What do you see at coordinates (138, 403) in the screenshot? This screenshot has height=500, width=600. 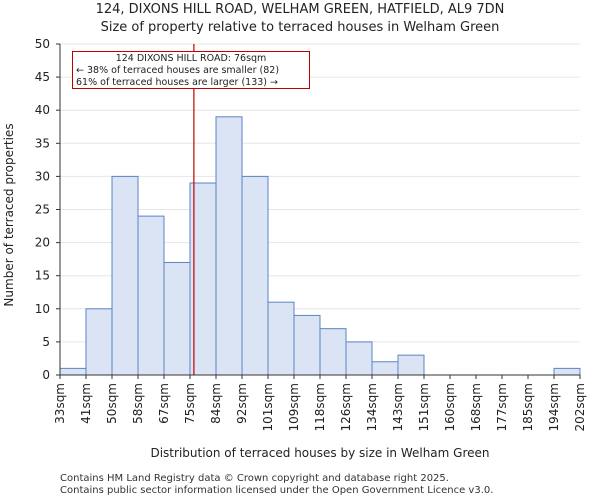 I see `x-tick-label: 58sqm` at bounding box center [138, 403].